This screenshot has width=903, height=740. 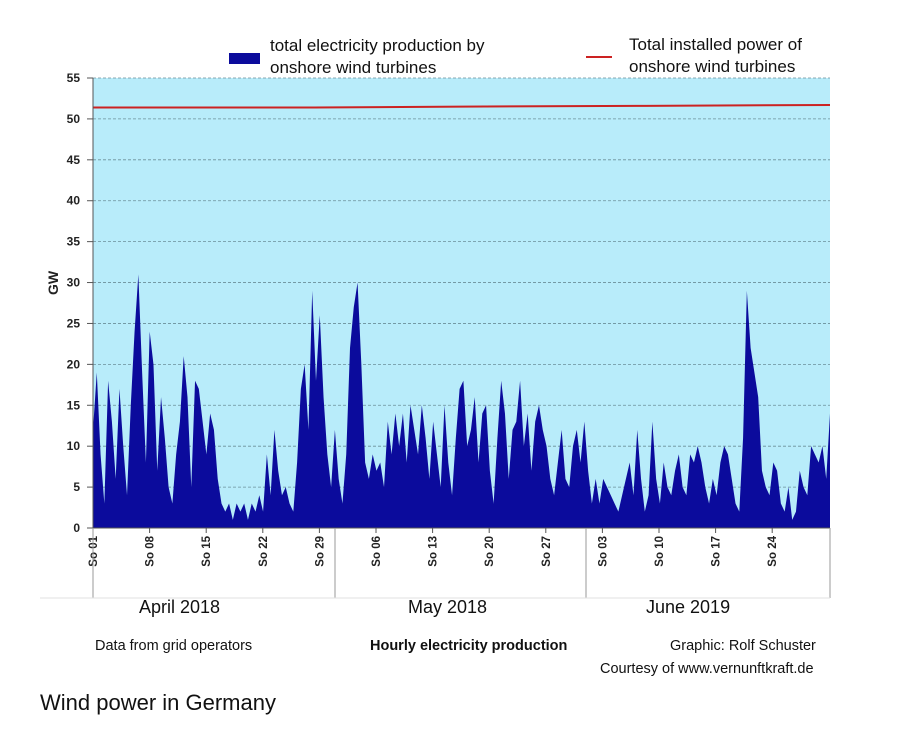 What do you see at coordinates (469, 646) in the screenshot?
I see `footer-center-title: Hourly electricity production` at bounding box center [469, 646].